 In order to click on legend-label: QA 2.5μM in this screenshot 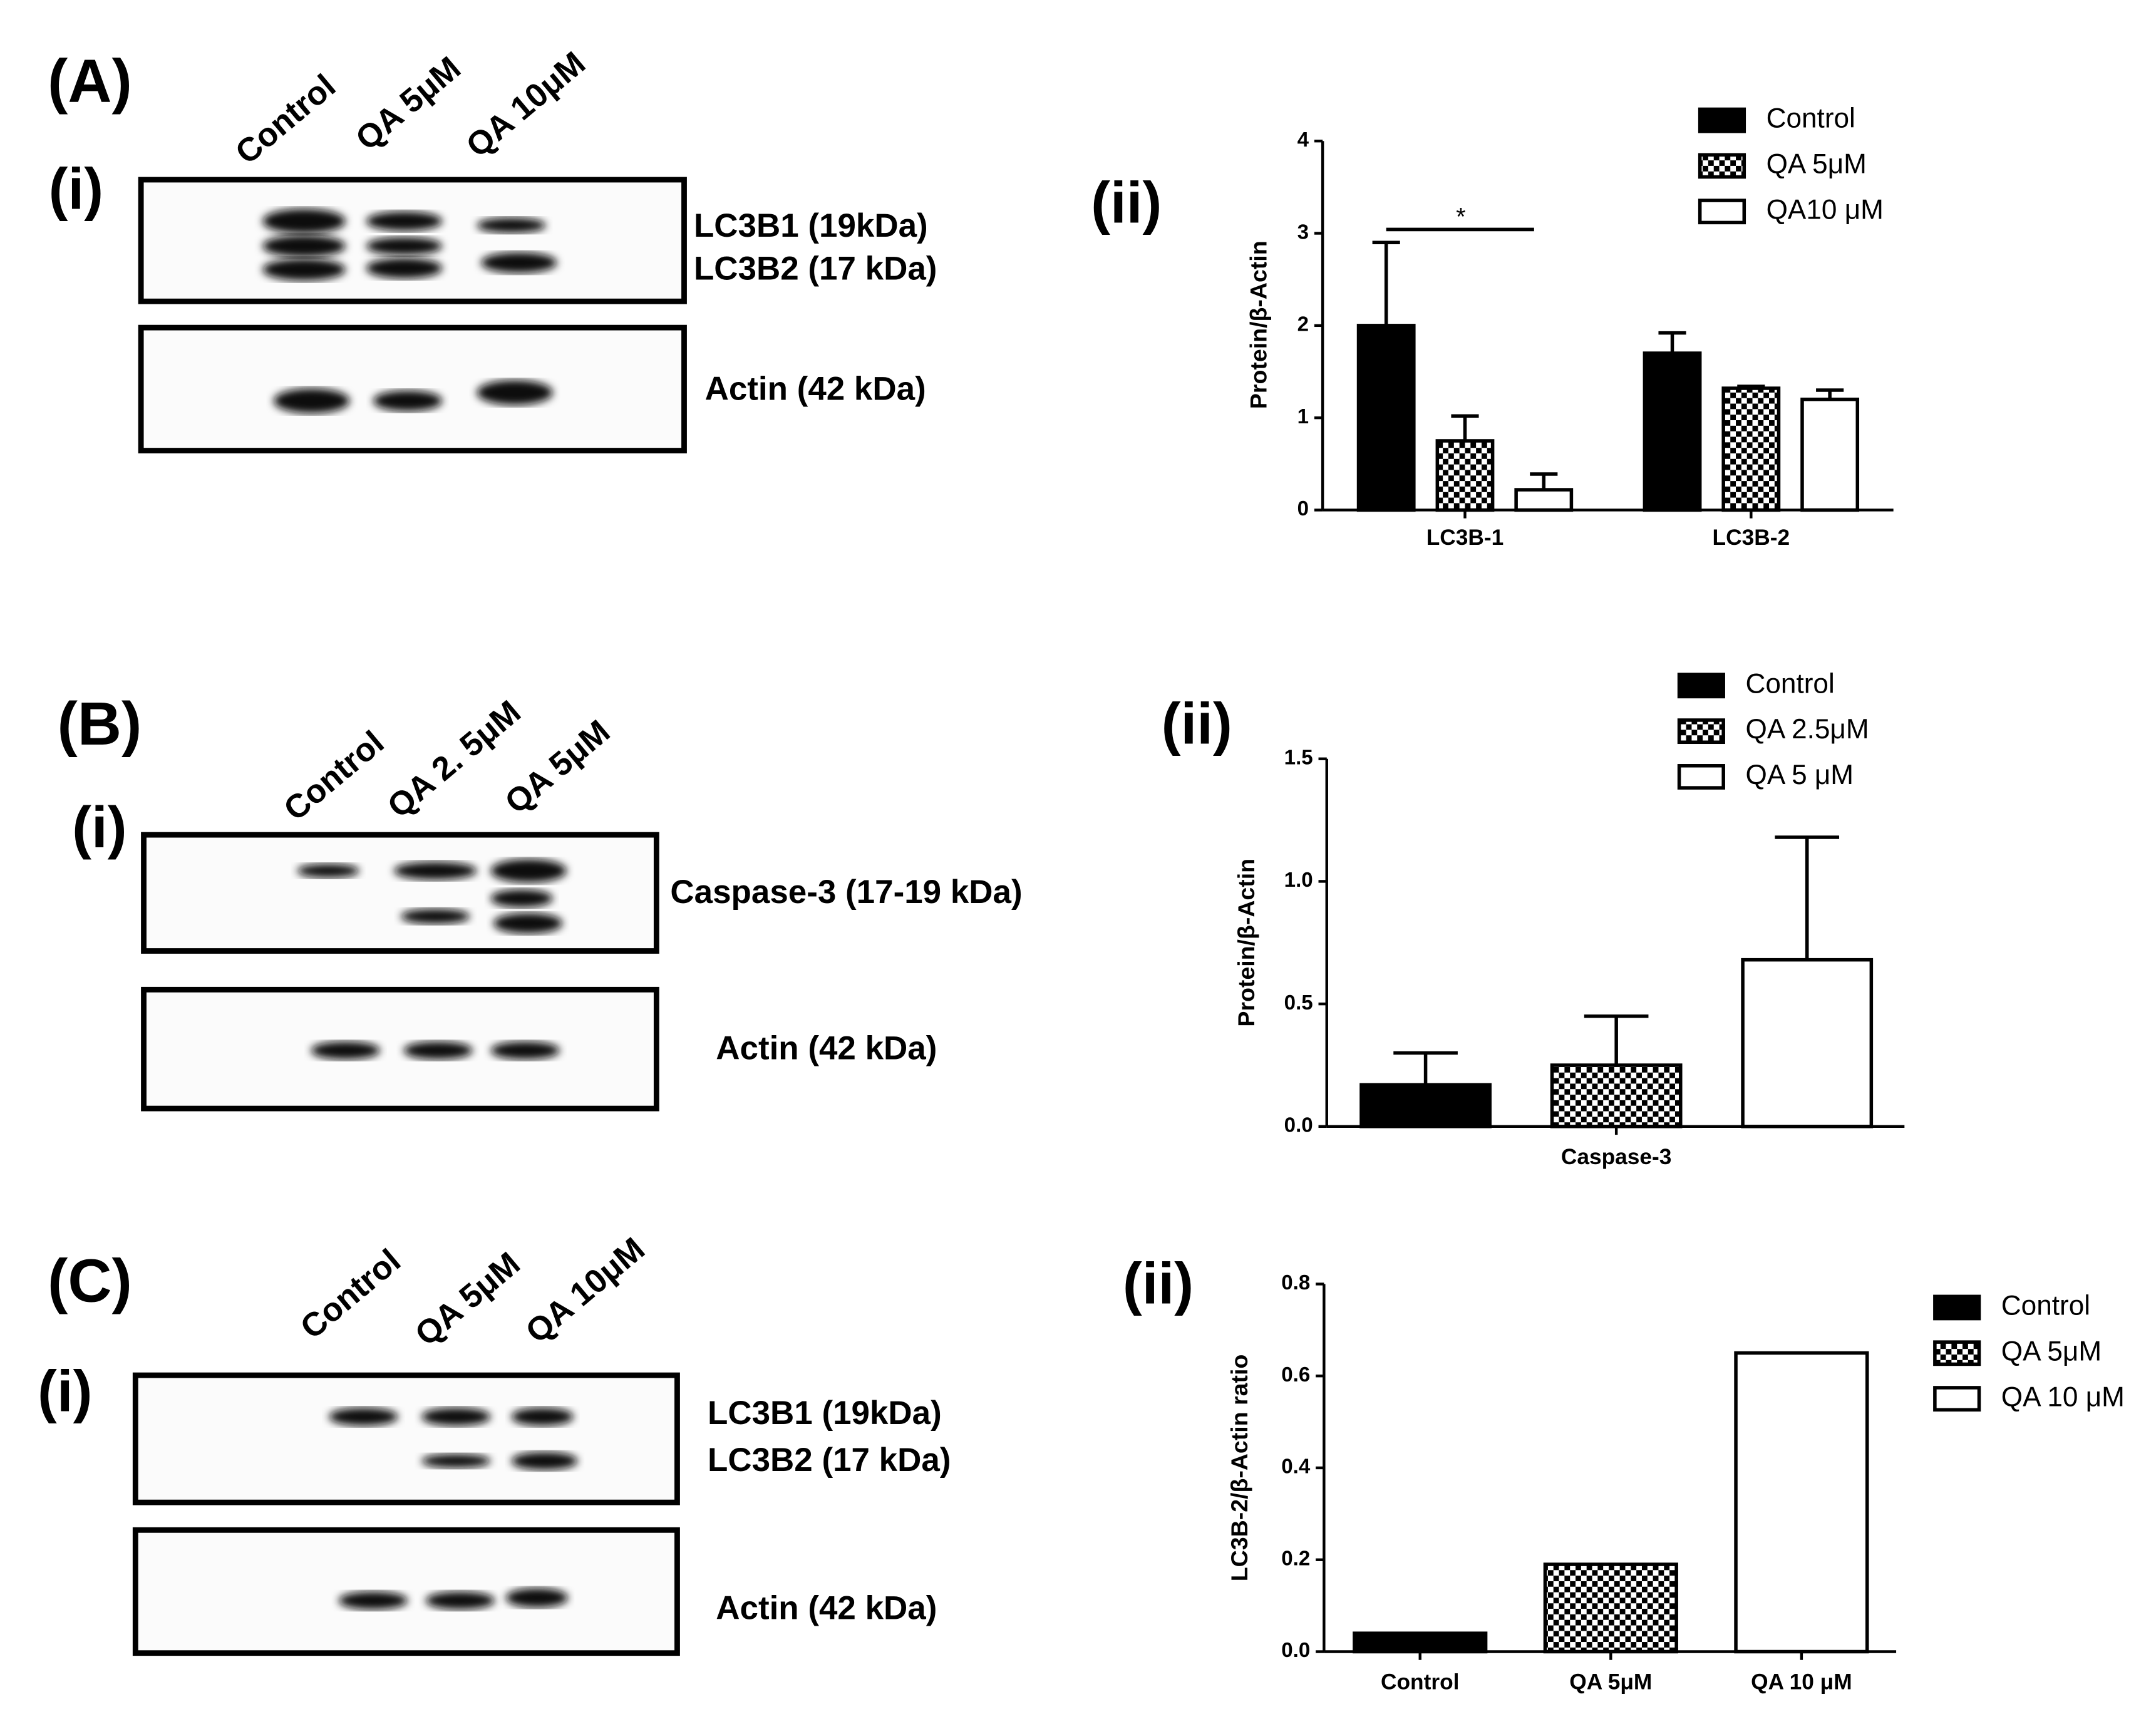, I will do `click(1808, 729)`.